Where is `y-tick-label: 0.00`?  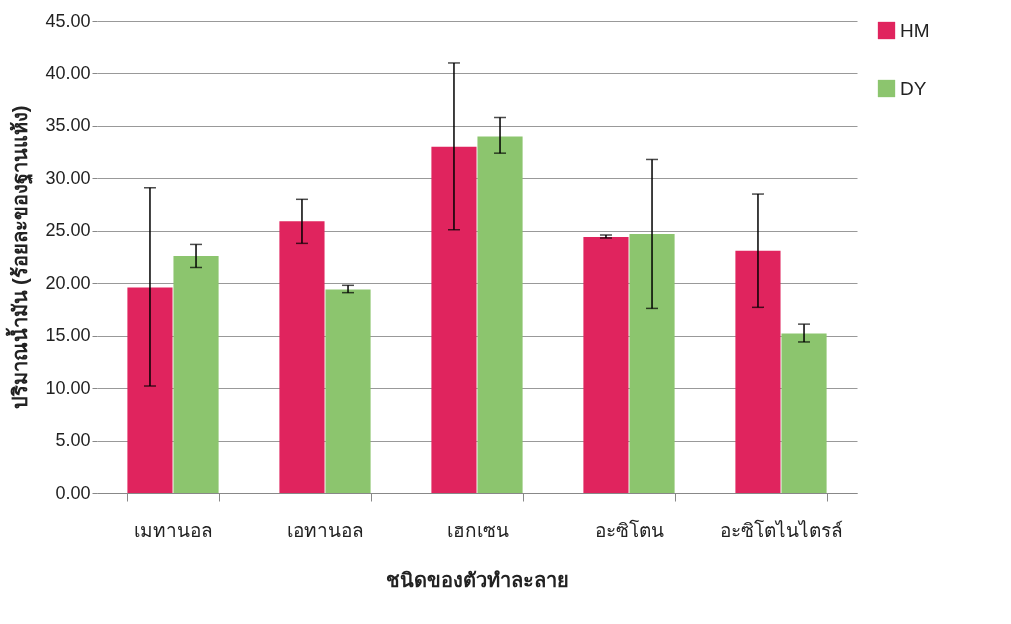
y-tick-label: 0.00 is located at coordinates (73, 492).